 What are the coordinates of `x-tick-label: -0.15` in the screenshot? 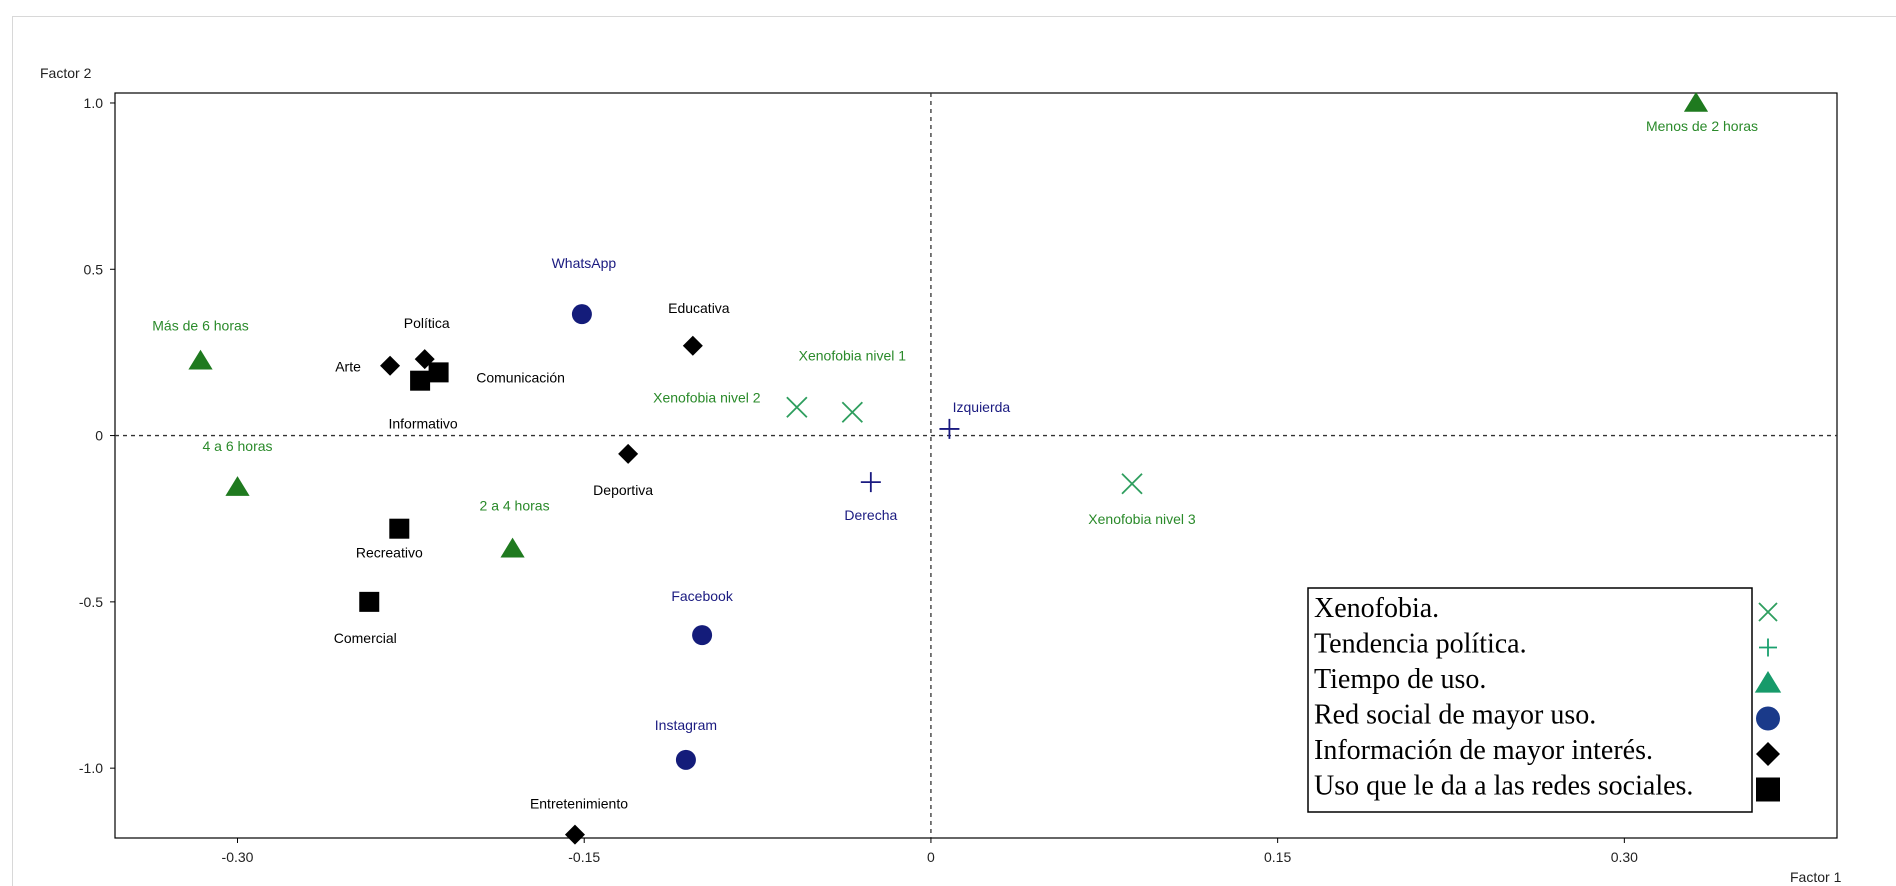 It's located at (584, 857).